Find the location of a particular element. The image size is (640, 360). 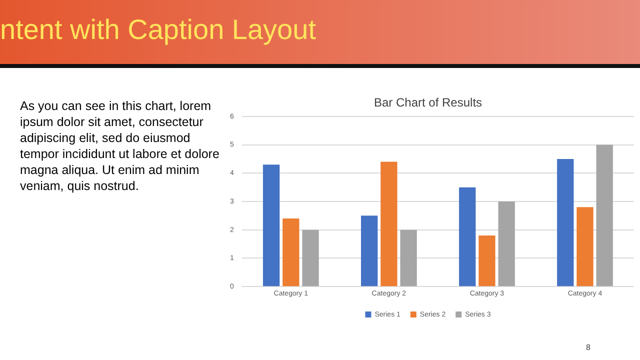

chart-title: Bar Chart of Results is located at coordinates (428, 103).